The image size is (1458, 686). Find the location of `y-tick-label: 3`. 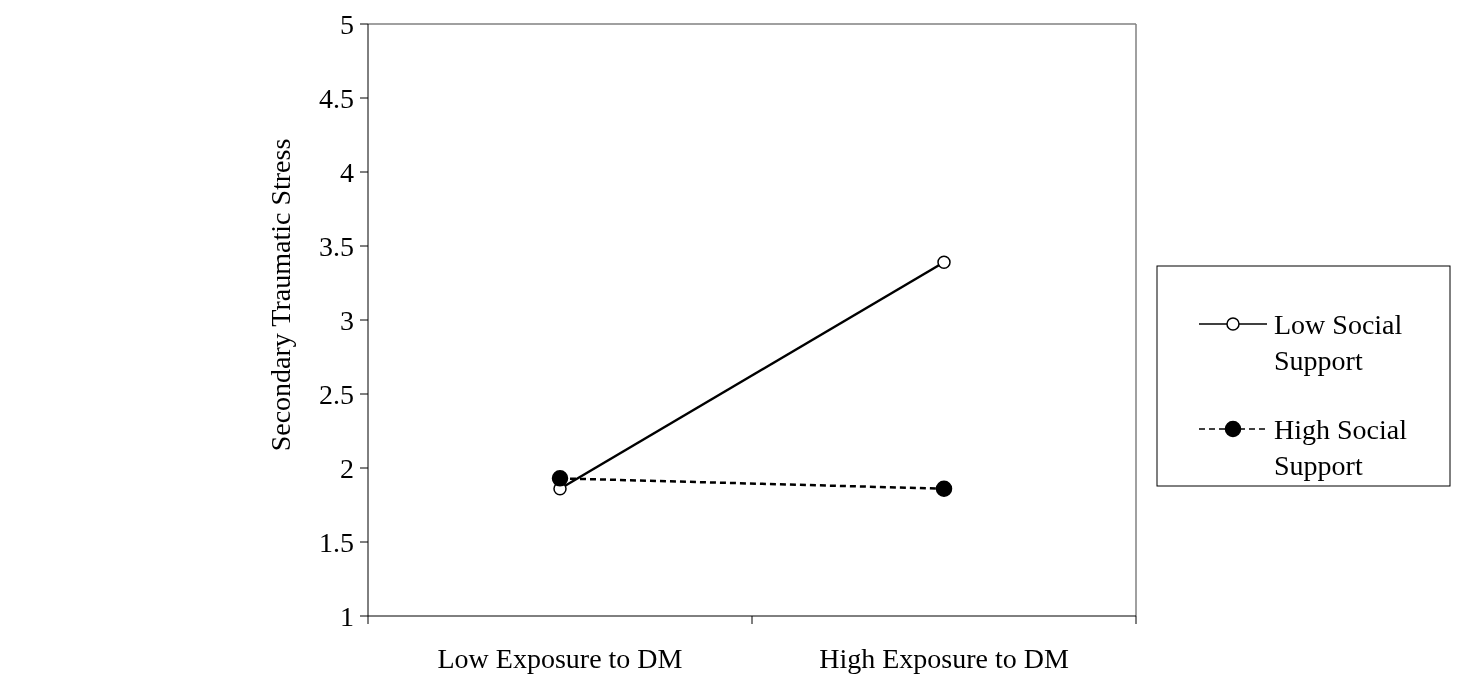

y-tick-label: 3 is located at coordinates (347, 320).